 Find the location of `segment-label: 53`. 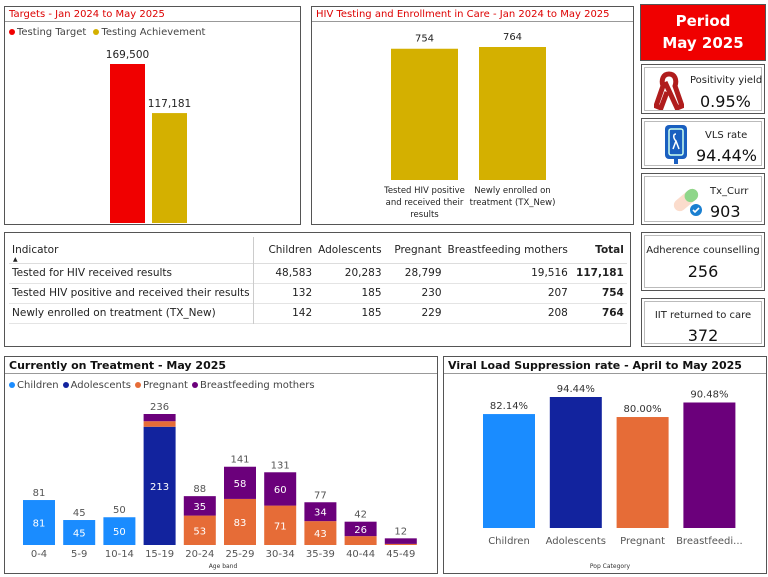

segment-label: 53 is located at coordinates (199, 531).